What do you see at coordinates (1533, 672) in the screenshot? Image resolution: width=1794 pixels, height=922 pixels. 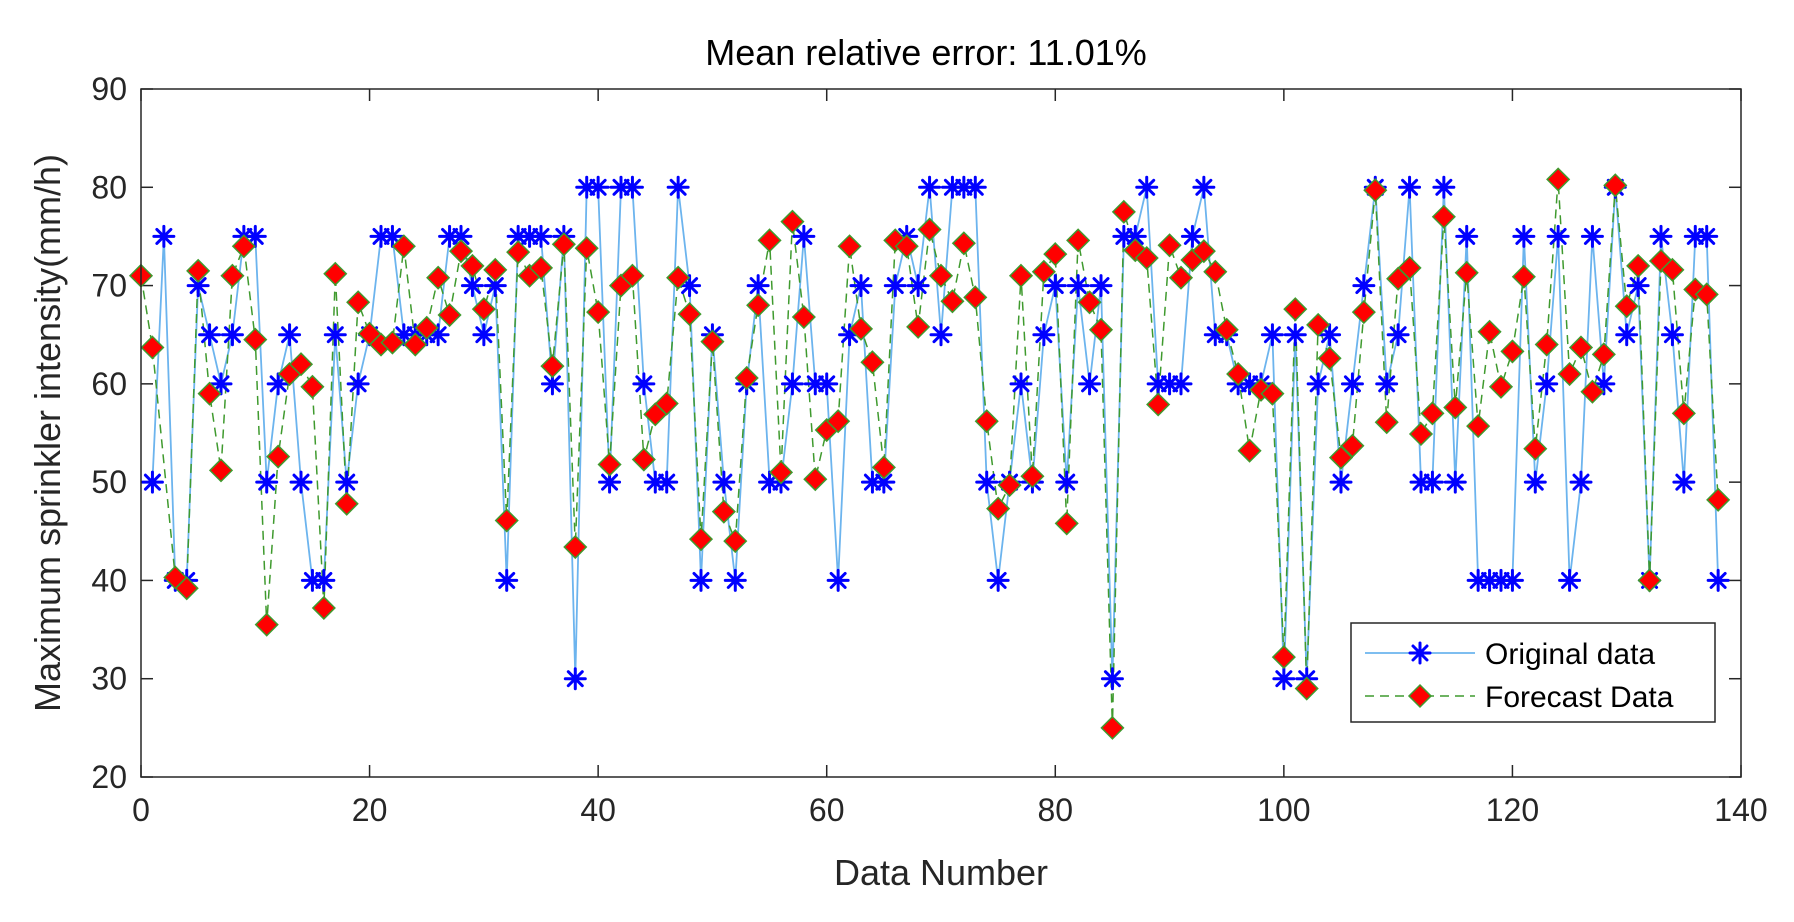 I see `legend: Original data Forecast Data` at bounding box center [1533, 672].